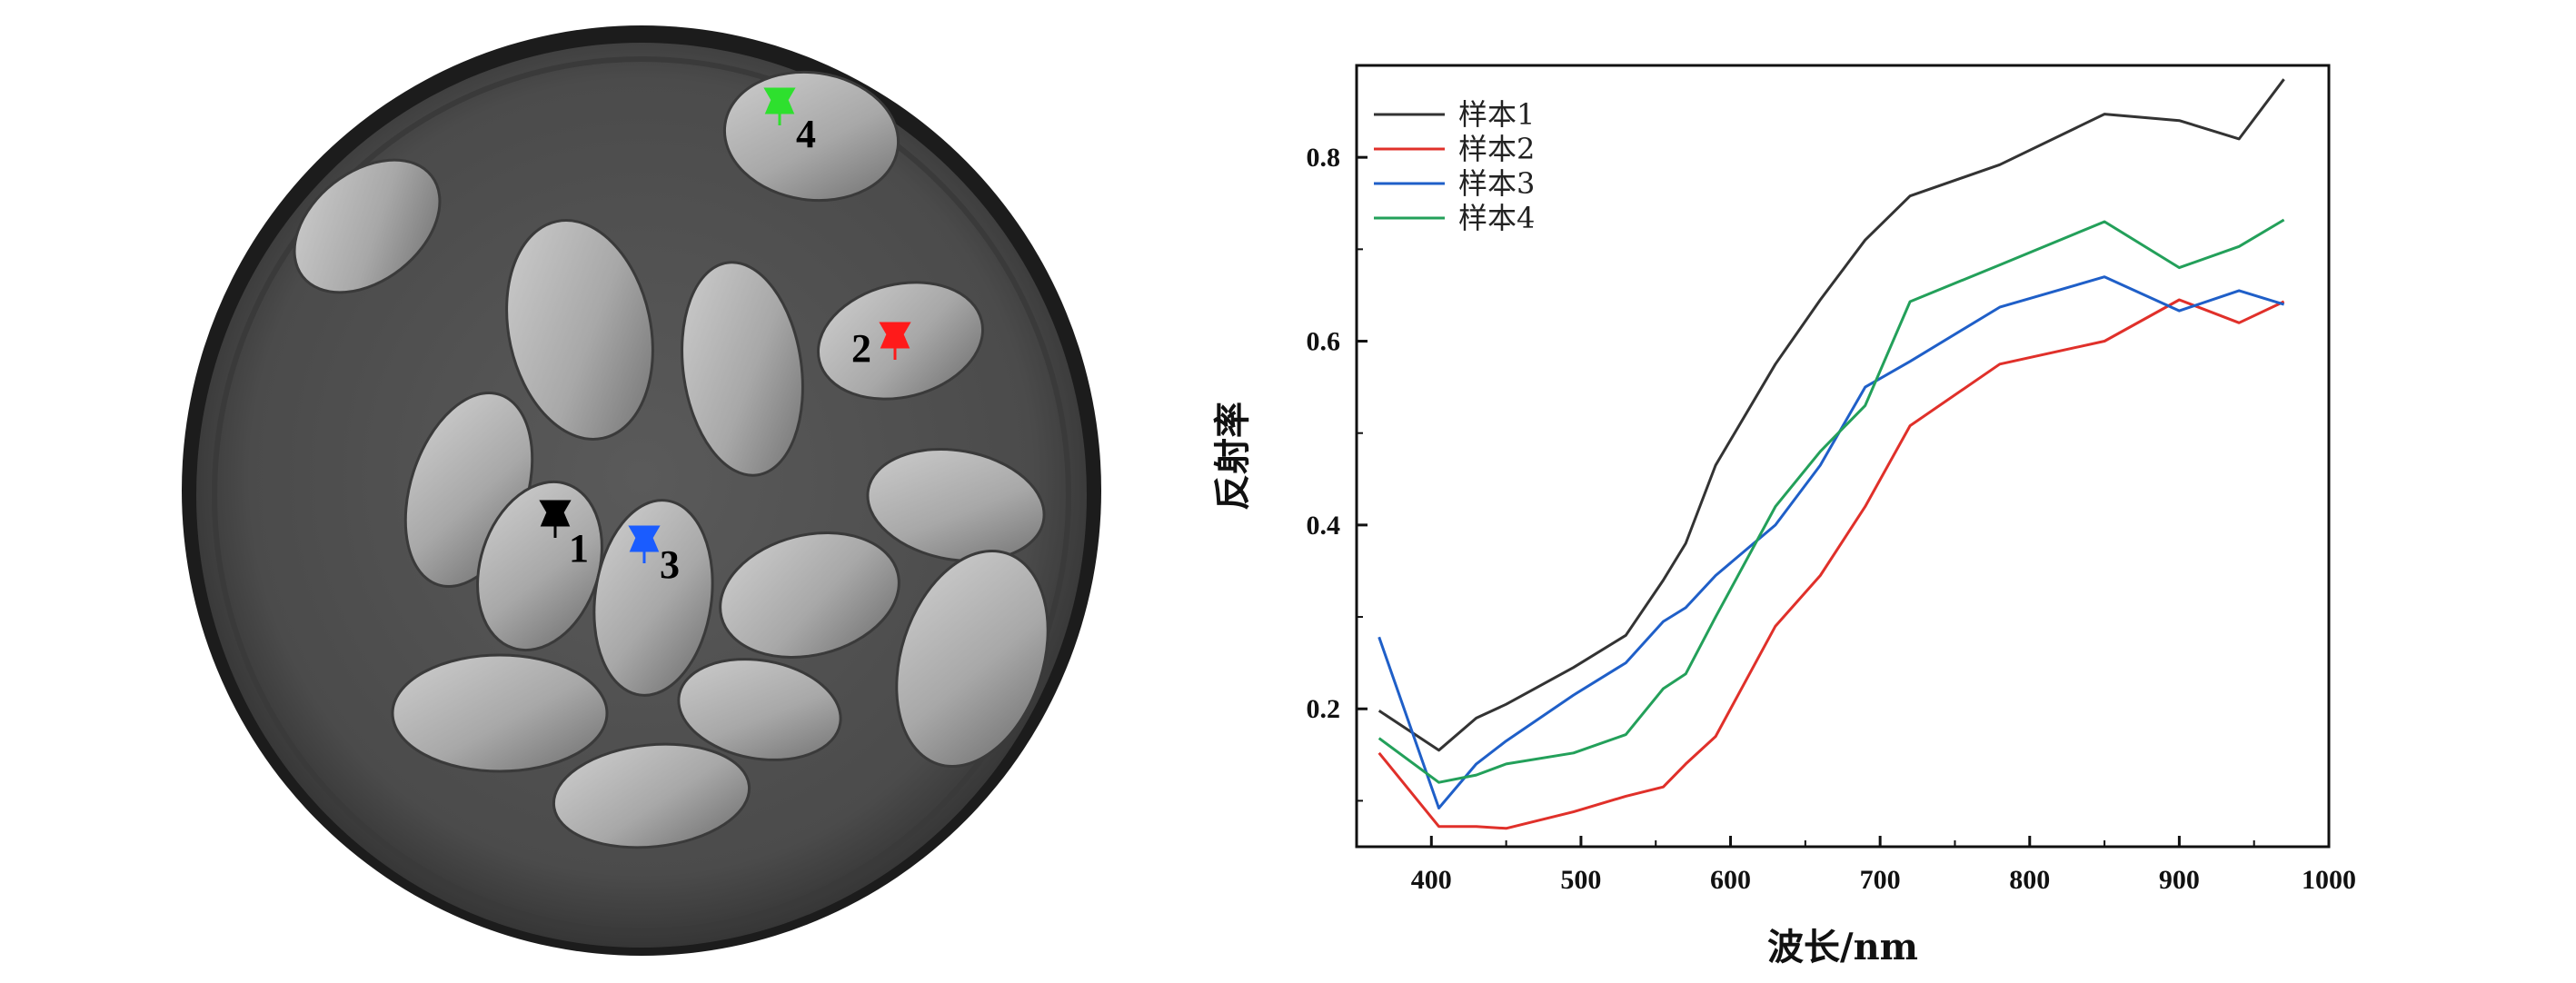 The image size is (2576, 983). I want to click on legend-item: 样本3, so click(1455, 183).